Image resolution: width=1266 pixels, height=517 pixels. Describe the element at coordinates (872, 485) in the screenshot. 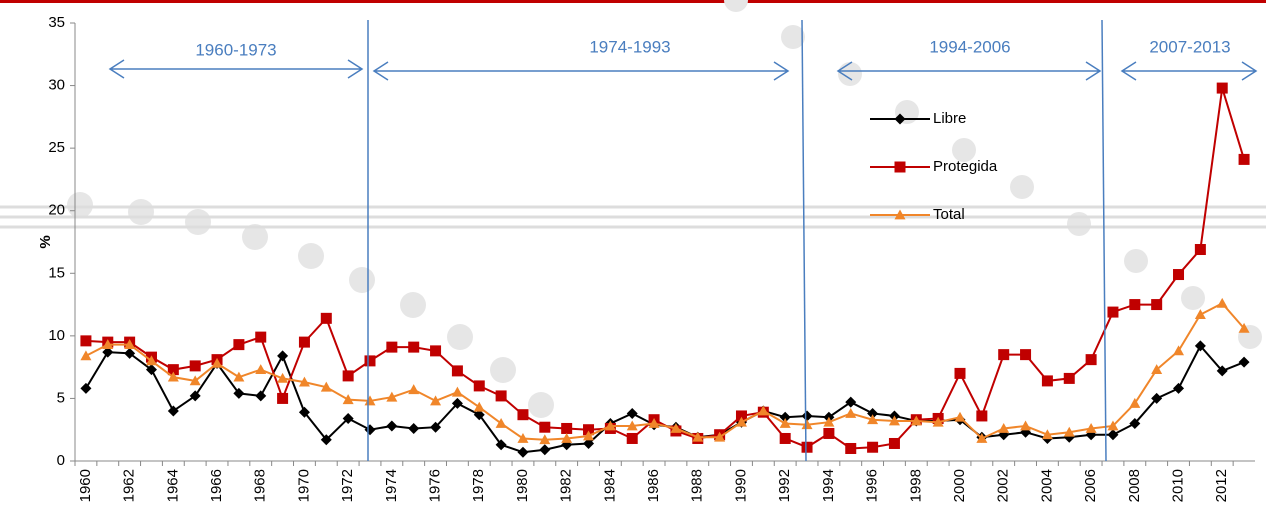

I see `x-tick-label: 1996` at that location.